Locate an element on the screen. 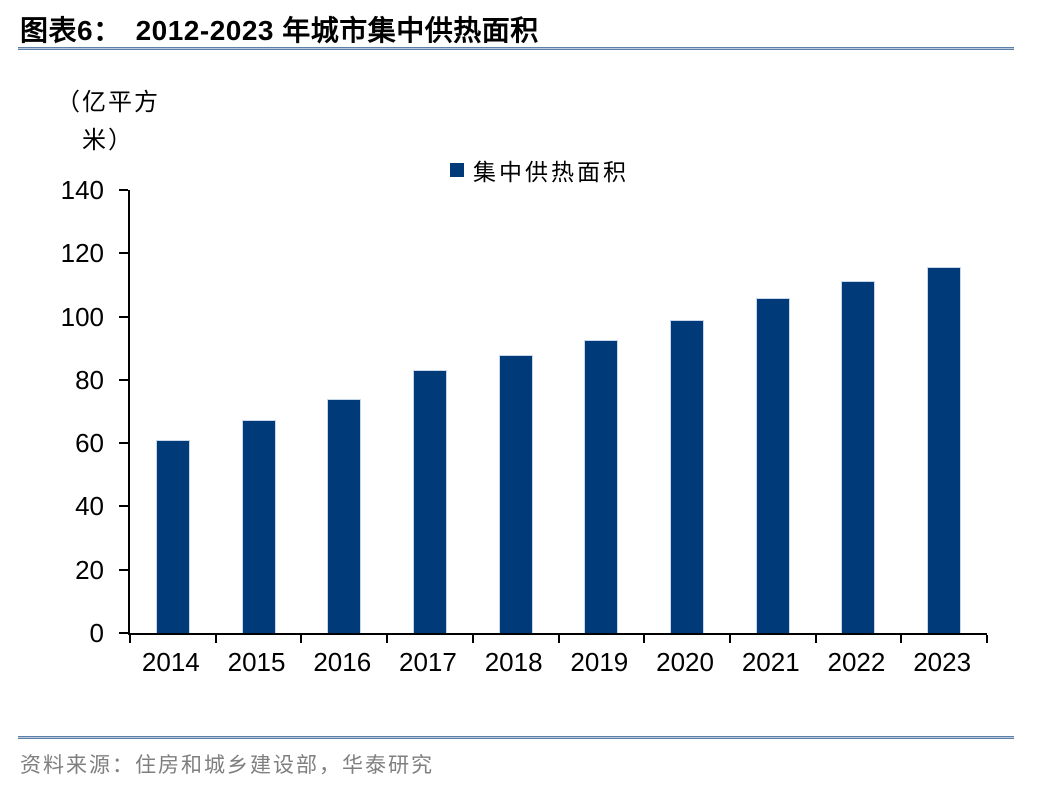 The image size is (1048, 792). x-axis-tick-label: 2014 is located at coordinates (170, 662).